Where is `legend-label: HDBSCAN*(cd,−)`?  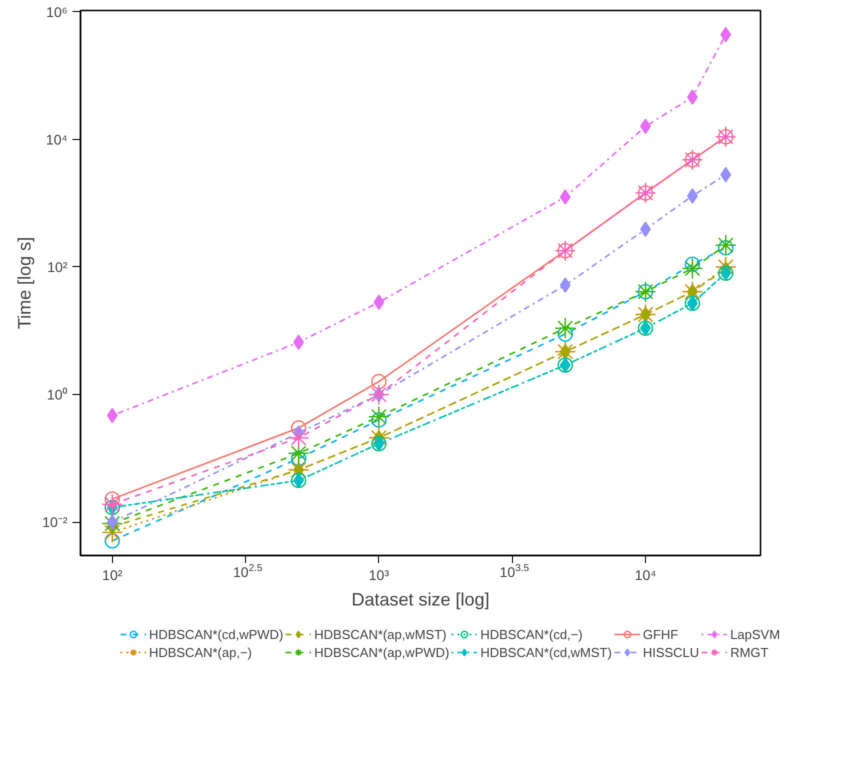 legend-label: HDBSCAN*(cd,−) is located at coordinates (531, 634).